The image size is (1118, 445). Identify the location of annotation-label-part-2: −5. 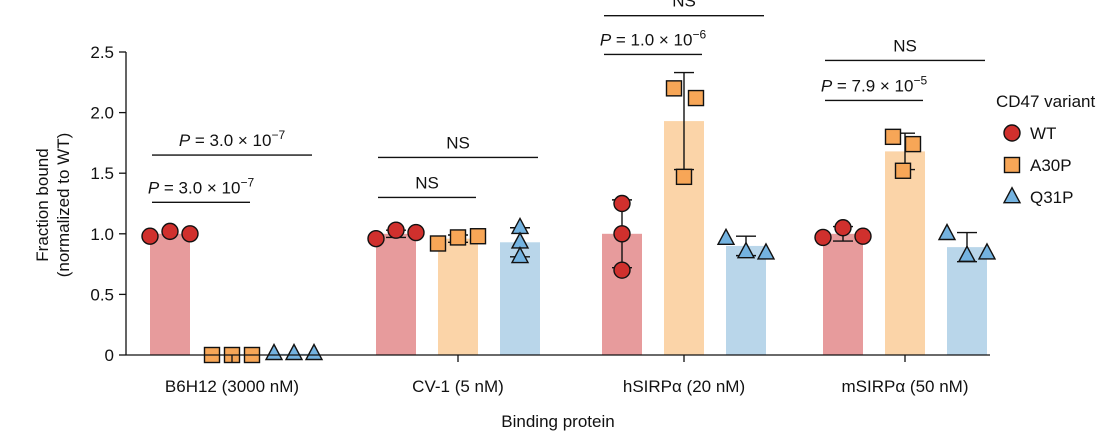
(920, 80).